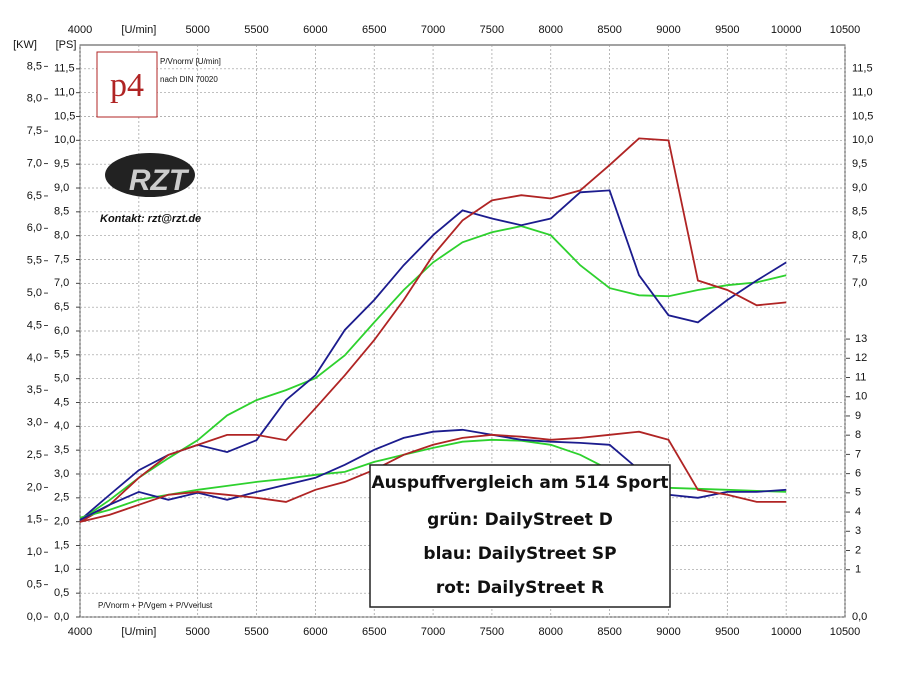 The width and height of the screenshot is (900, 675). I want to click on y-tick-label: 3,5, so click(61, 450).